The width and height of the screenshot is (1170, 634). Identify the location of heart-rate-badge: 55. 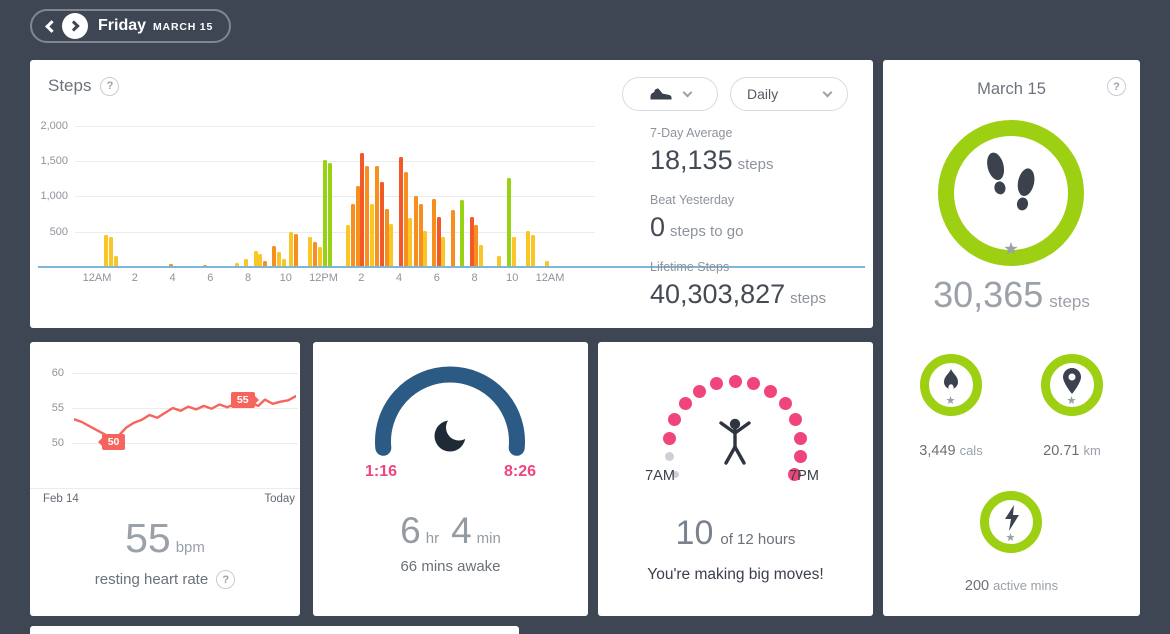
(244, 399).